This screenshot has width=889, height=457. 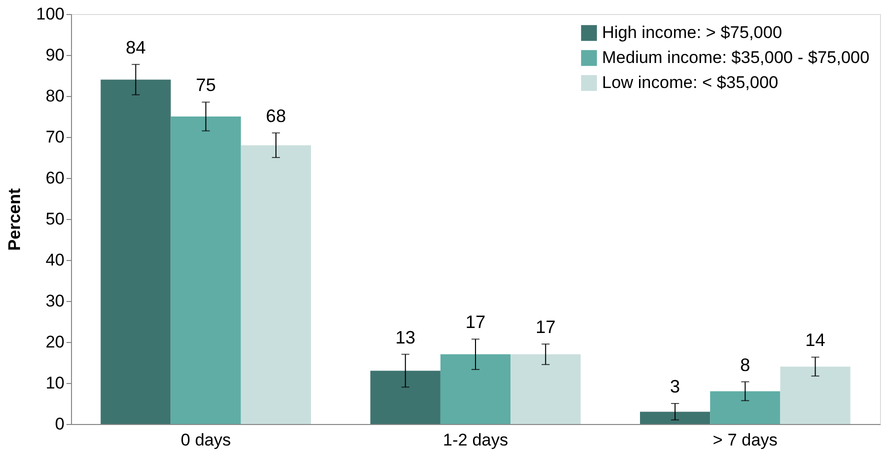 What do you see at coordinates (55, 383) in the screenshot?
I see `y-tick-label: 10` at bounding box center [55, 383].